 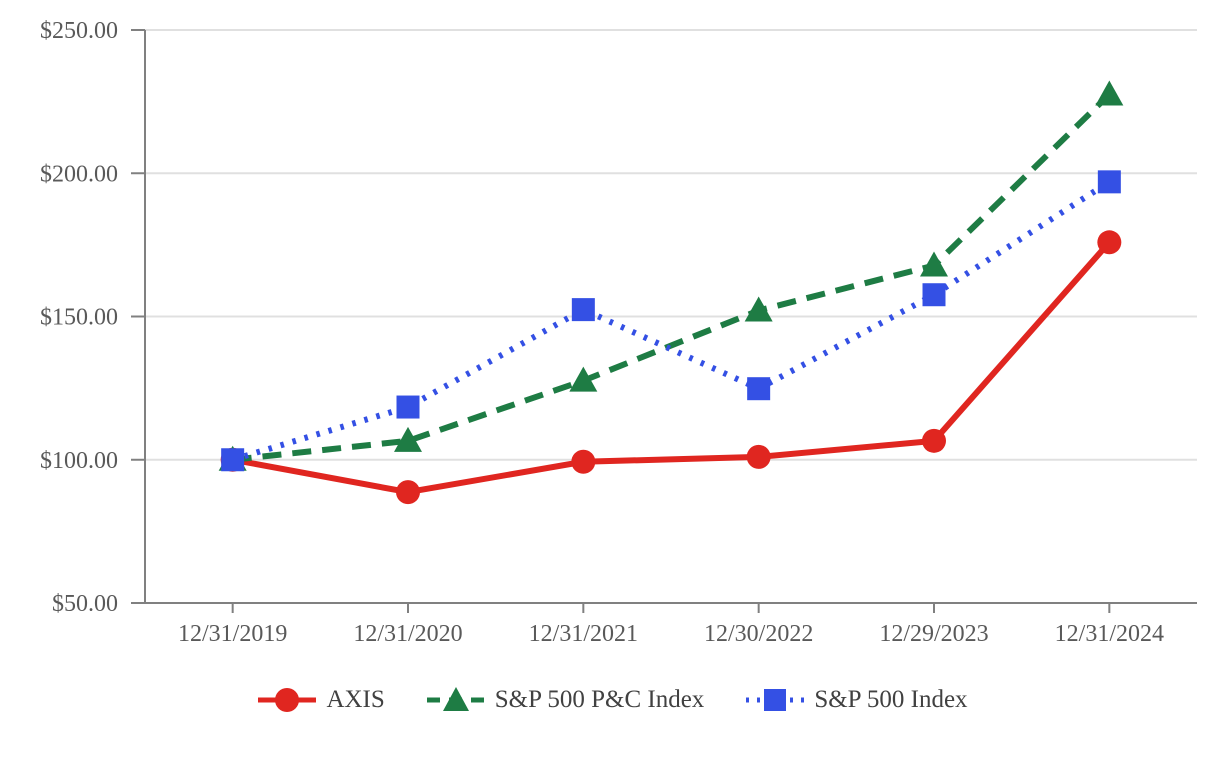 What do you see at coordinates (355, 699) in the screenshot?
I see `legend-label-axis: AXIS` at bounding box center [355, 699].